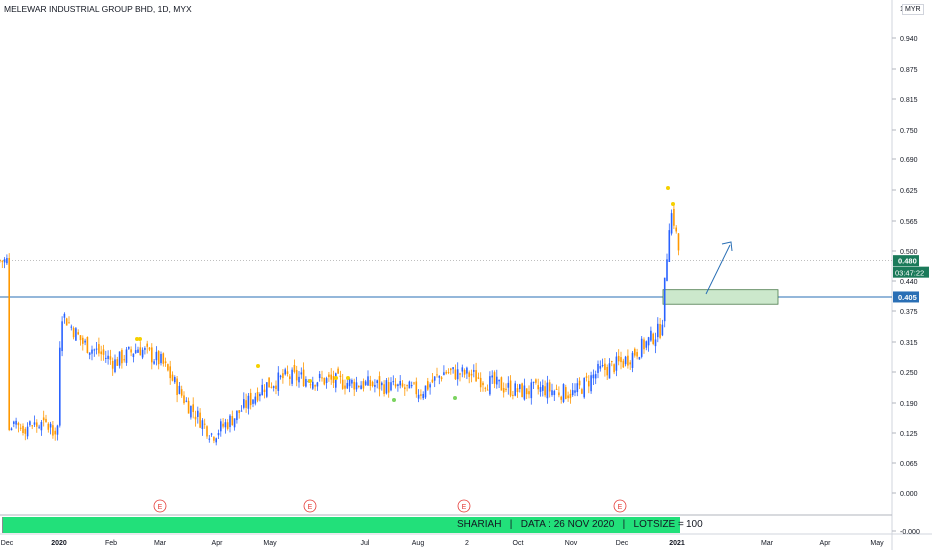 This screenshot has width=932, height=555. Describe the element at coordinates (270, 543) in the screenshot. I see `time-tick-label: May` at that location.